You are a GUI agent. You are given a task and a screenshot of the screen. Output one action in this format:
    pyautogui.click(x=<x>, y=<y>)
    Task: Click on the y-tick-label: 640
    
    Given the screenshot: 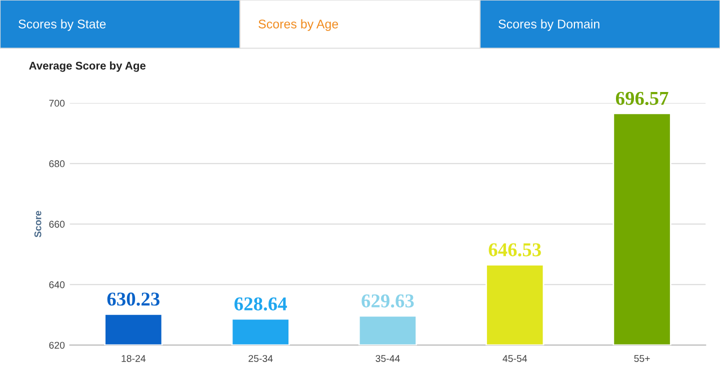 What is the action you would take?
    pyautogui.click(x=57, y=284)
    